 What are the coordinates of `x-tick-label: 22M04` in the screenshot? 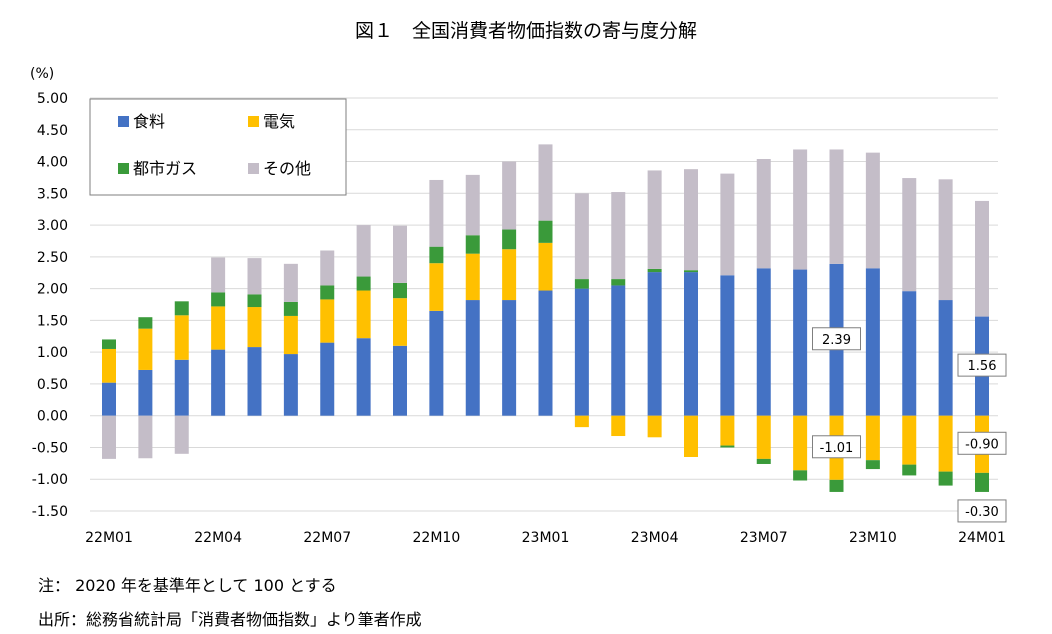 It's located at (218, 538).